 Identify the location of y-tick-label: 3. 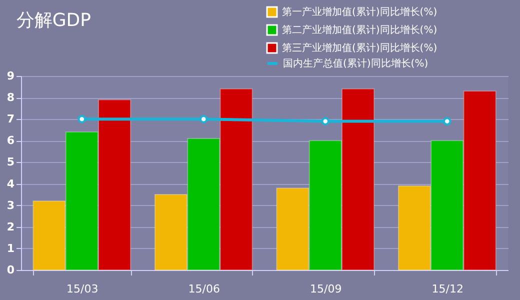
(10, 205).